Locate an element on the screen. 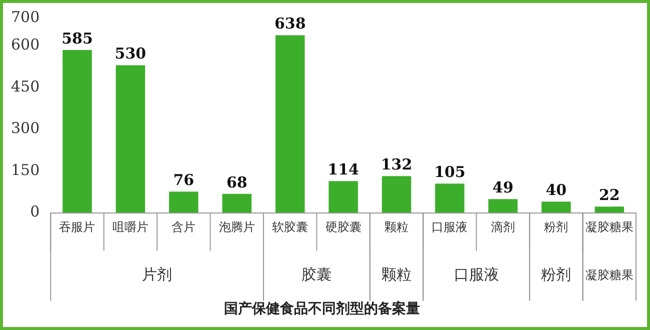  x-tick-label: 颗粒 is located at coordinates (396, 227).